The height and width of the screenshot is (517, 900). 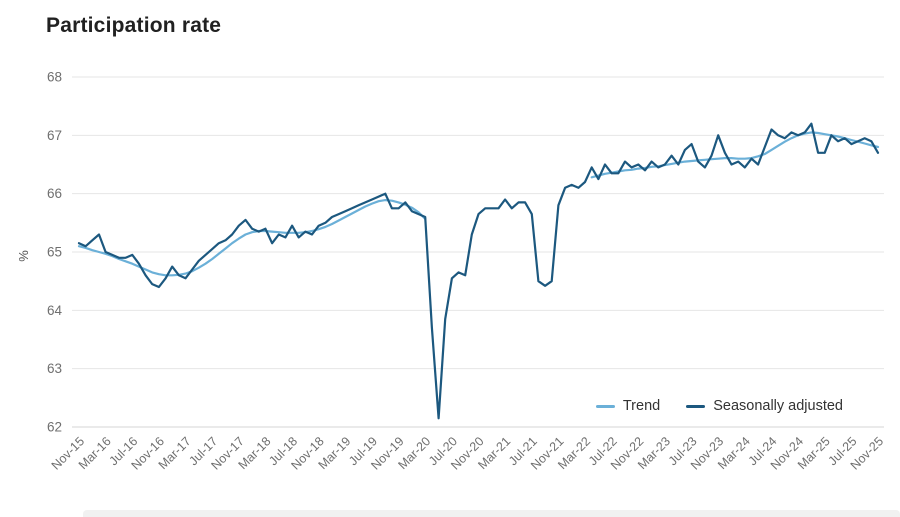 I want to click on chart-title: Participation rate, so click(x=134, y=25).